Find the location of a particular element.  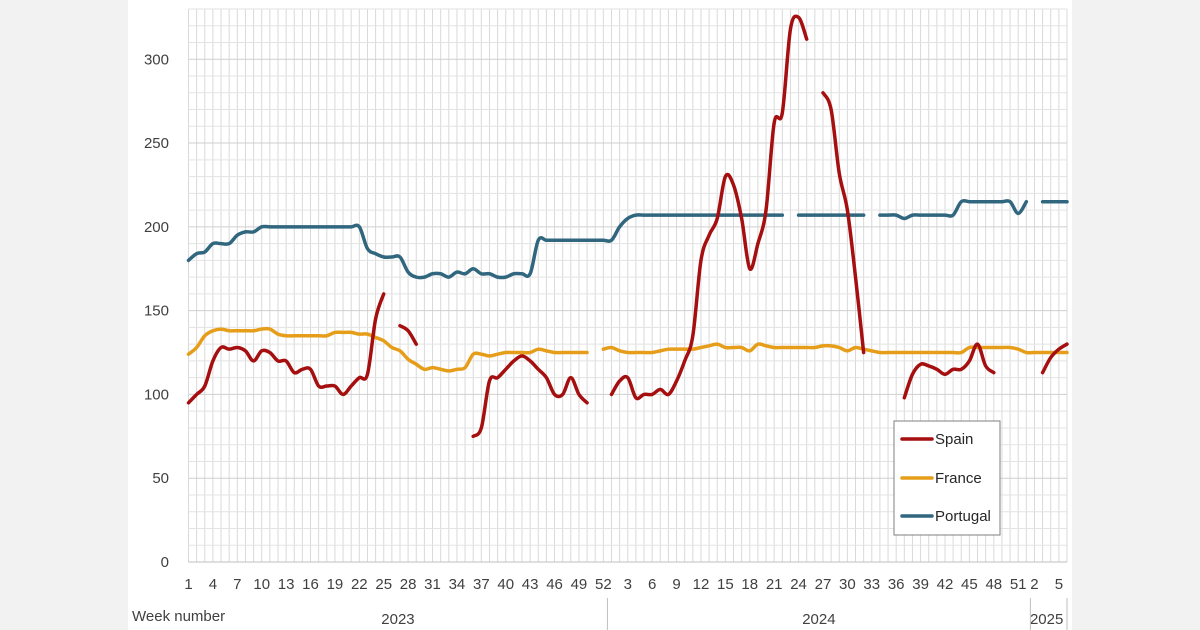

y-tick-label: 200 is located at coordinates (156, 227).